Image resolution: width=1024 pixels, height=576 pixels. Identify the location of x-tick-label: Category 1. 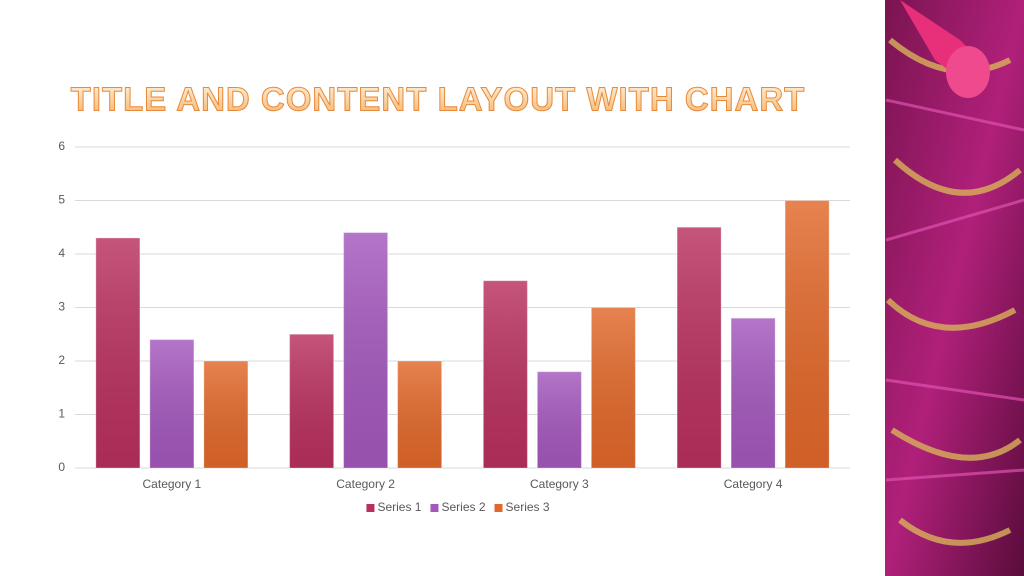
(172, 484).